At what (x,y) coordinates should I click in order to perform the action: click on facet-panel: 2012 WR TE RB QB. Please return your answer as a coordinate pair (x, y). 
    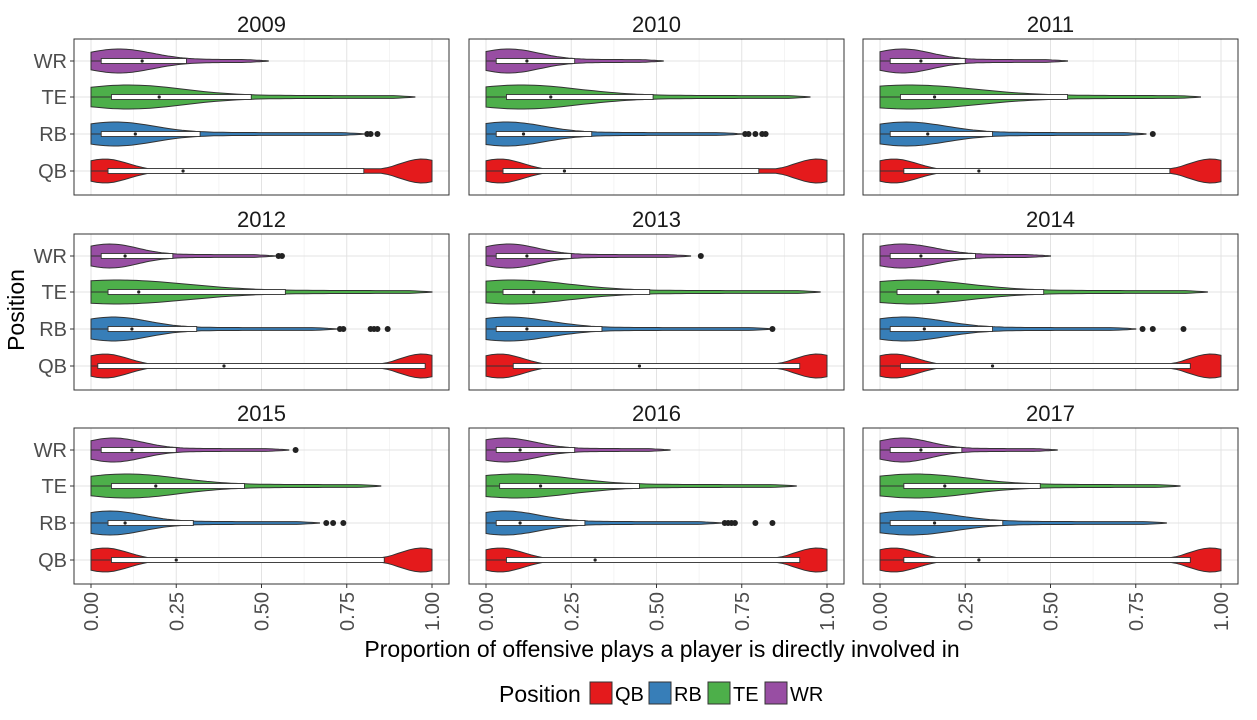
    Looking at the image, I should click on (242, 299).